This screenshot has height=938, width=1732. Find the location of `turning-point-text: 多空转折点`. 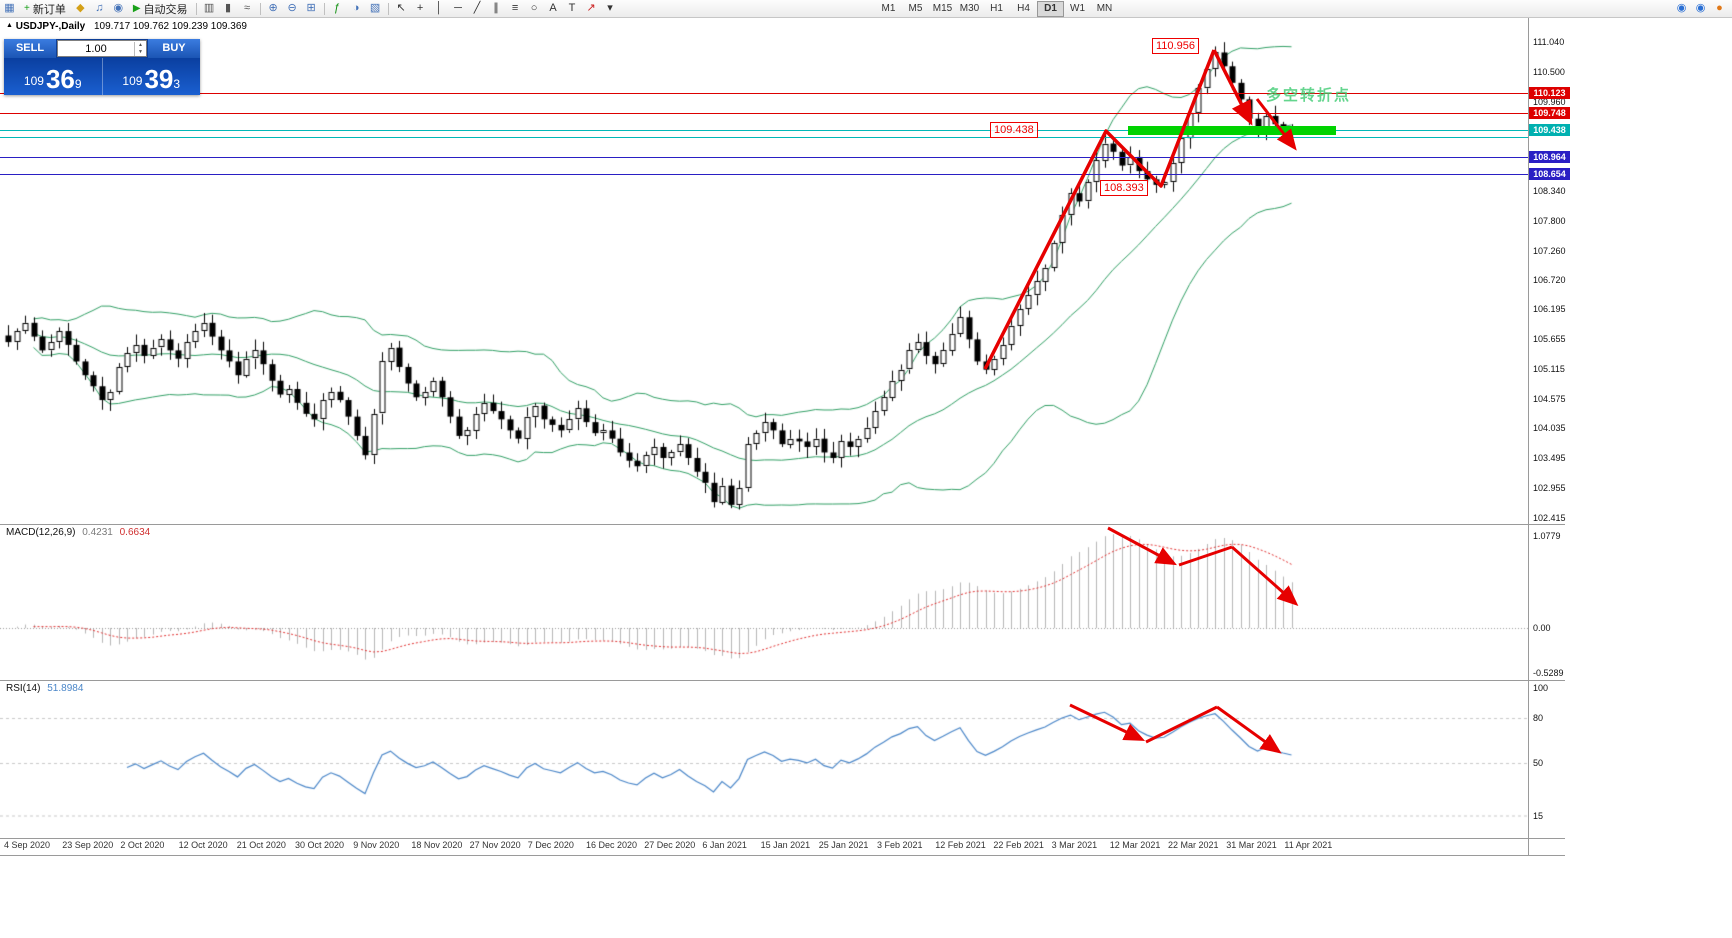

turning-point-text: 多空转折点 is located at coordinates (1309, 95).